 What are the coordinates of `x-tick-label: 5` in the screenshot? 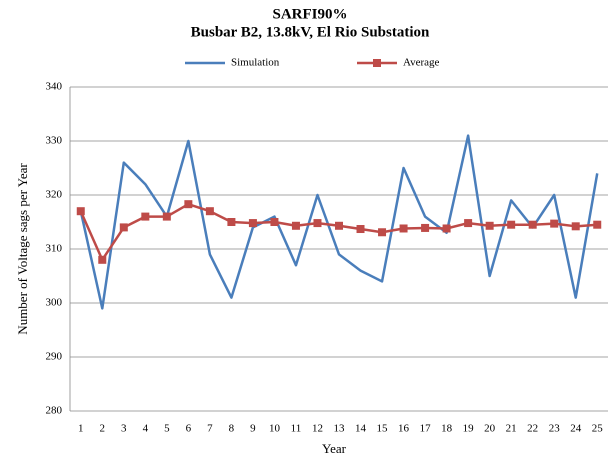 It's located at (167, 429).